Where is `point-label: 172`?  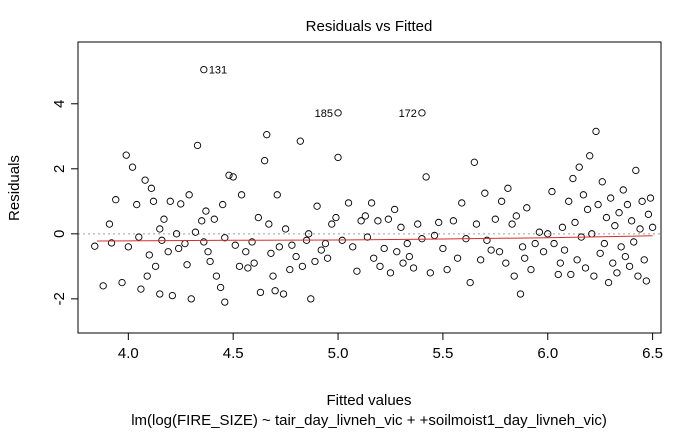 point-label: 172 is located at coordinates (408, 114).